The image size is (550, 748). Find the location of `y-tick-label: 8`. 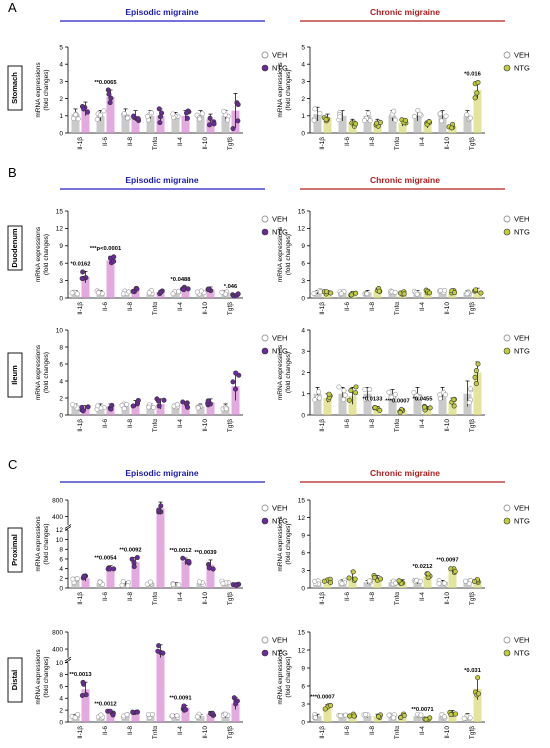

y-tick-label: 8 is located at coordinates (61, 550).